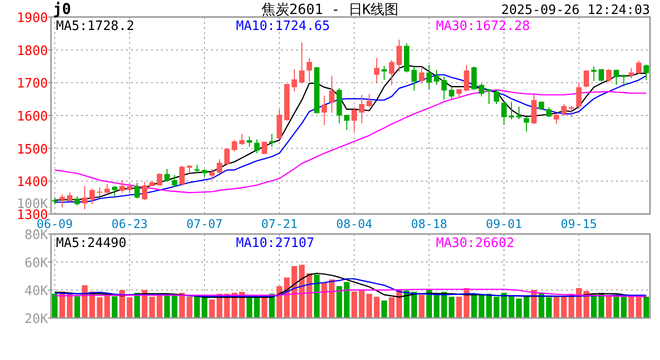 This screenshot has height=360, width=660. Describe the element at coordinates (283, 26) in the screenshot. I see `text: MA10:1724.65` at that location.